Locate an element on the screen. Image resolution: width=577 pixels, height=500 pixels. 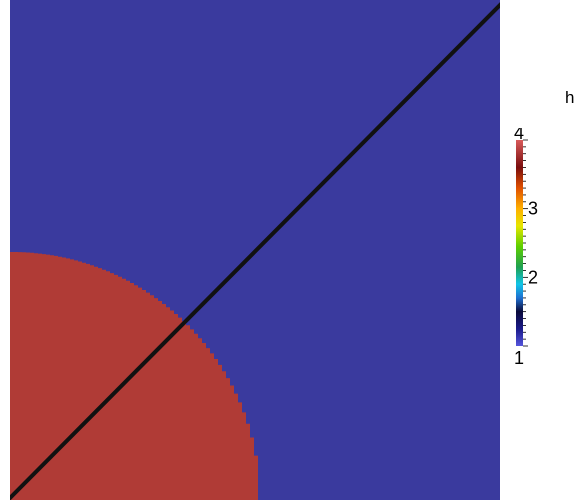
colorbar-tick-label: 3 is located at coordinates (533, 209).